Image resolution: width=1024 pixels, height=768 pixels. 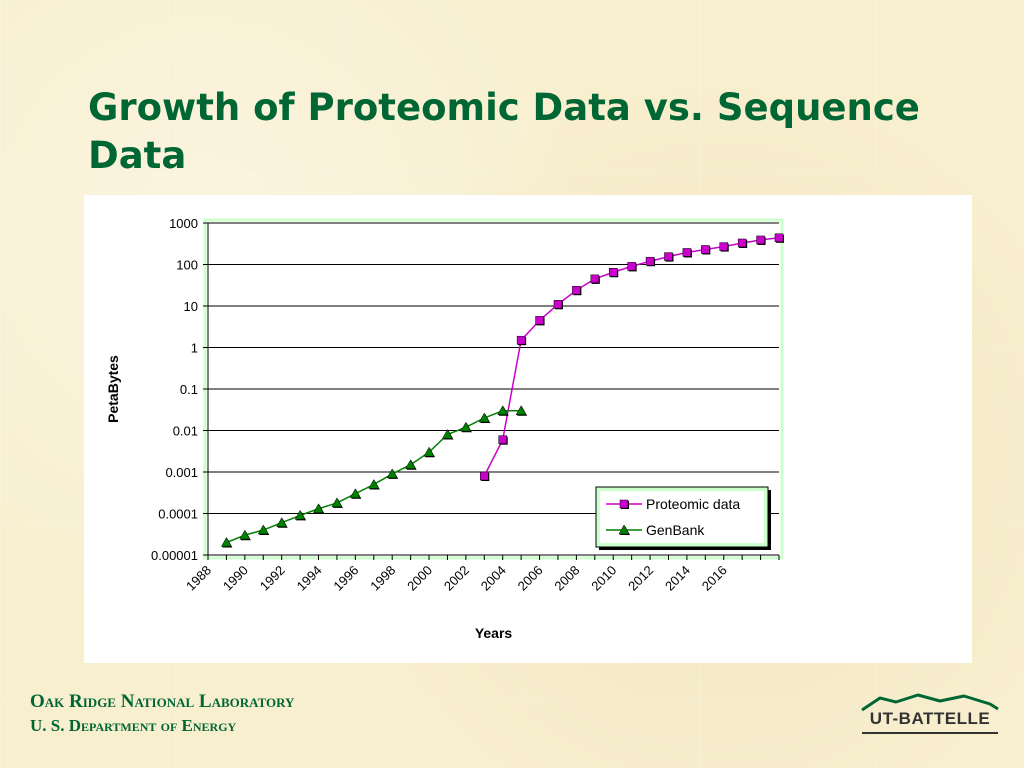 What do you see at coordinates (640, 578) in the screenshot?
I see `x-tick-label: 2012` at bounding box center [640, 578].